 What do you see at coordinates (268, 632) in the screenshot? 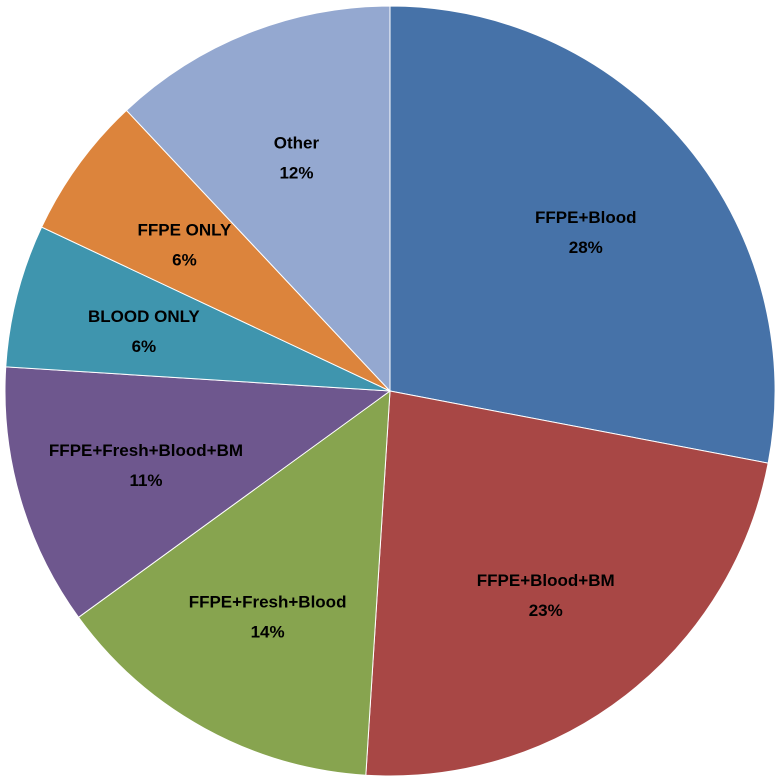
I see `slice-value-label-ffpe-fresh-blood: 14%` at bounding box center [268, 632].